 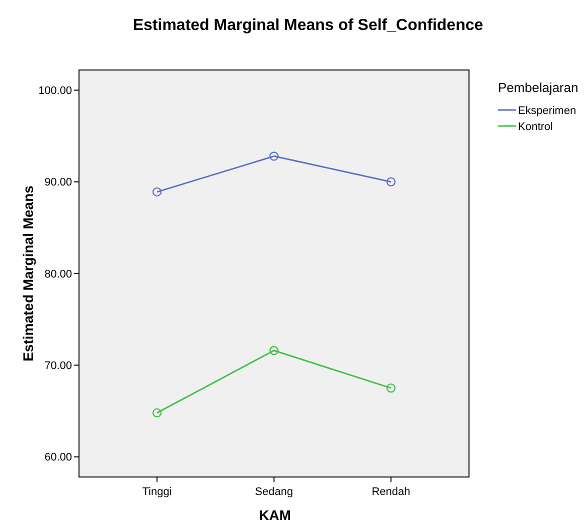 I want to click on chart-title: Estimated Marginal Means of Self_Confidence, so click(x=308, y=25).